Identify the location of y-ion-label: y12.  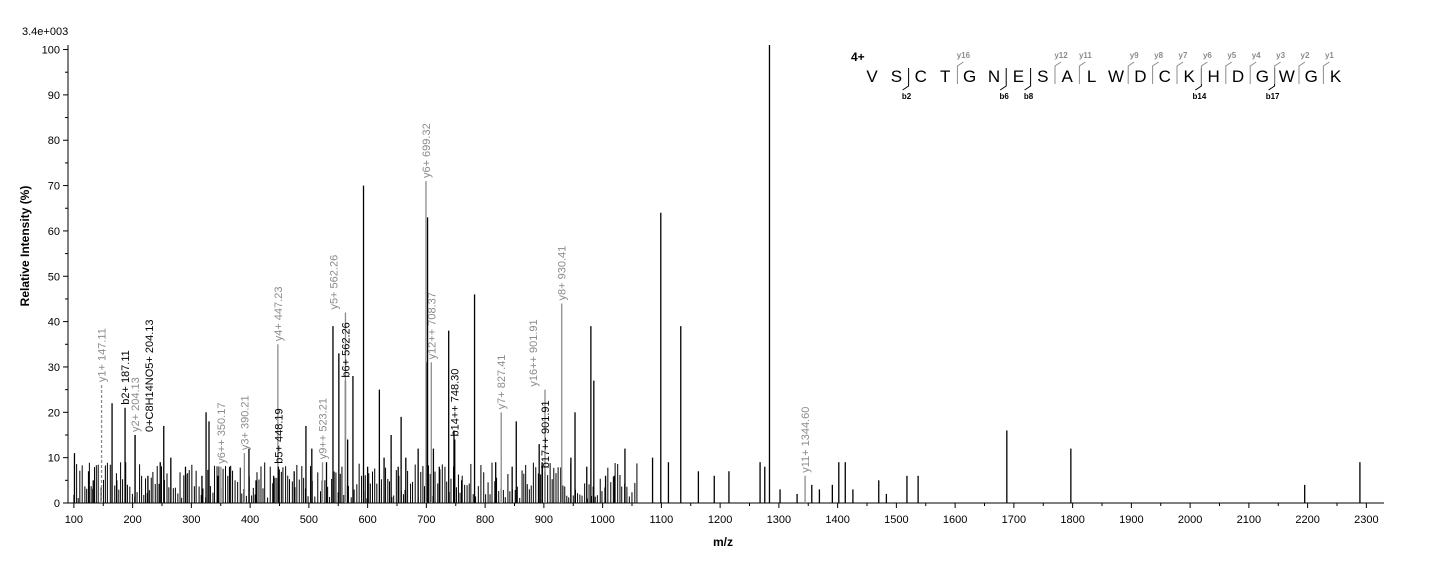
(1061, 55).